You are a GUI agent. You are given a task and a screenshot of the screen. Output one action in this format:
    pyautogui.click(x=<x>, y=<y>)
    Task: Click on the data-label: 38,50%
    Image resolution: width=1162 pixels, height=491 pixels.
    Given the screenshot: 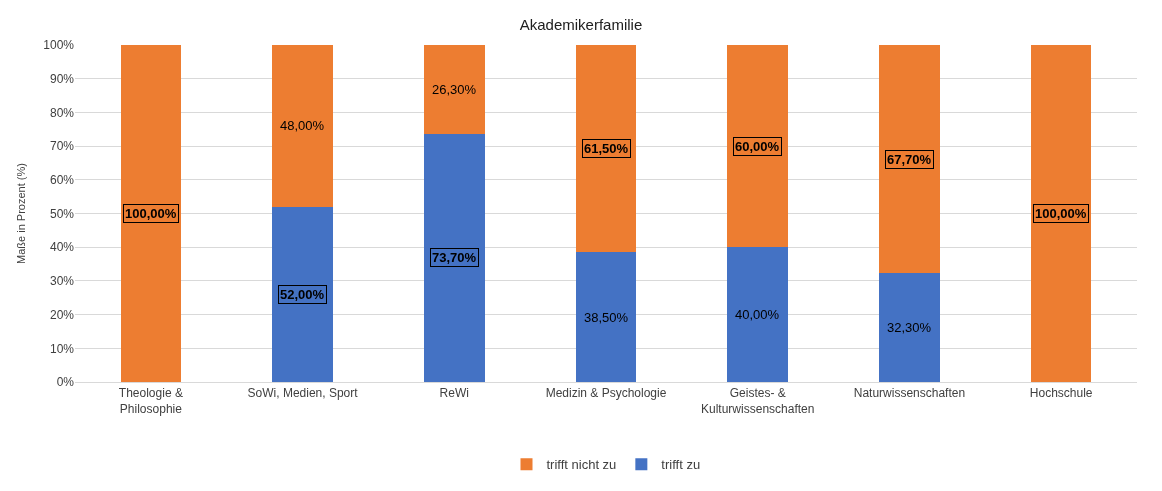 What is the action you would take?
    pyautogui.click(x=606, y=317)
    